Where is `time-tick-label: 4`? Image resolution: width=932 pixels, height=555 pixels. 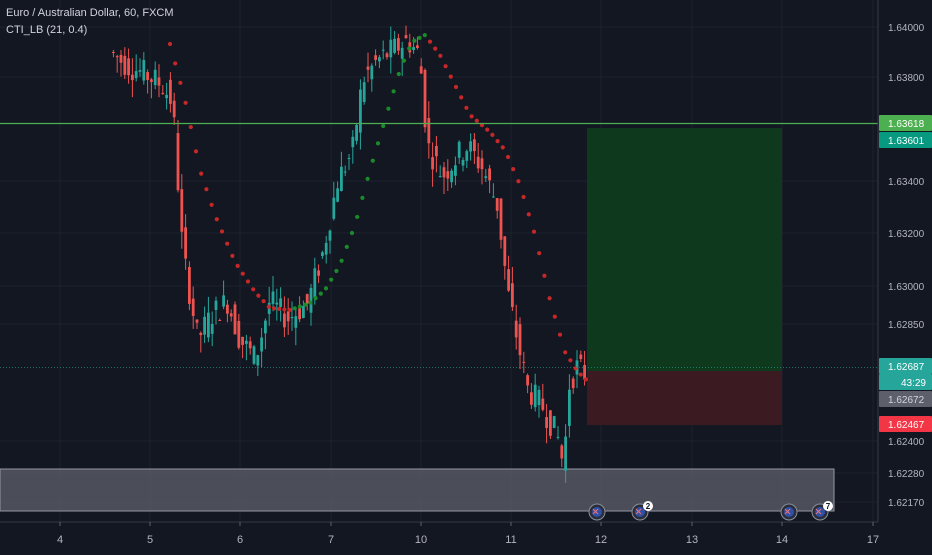
time-tick-label: 4 is located at coordinates (60, 540).